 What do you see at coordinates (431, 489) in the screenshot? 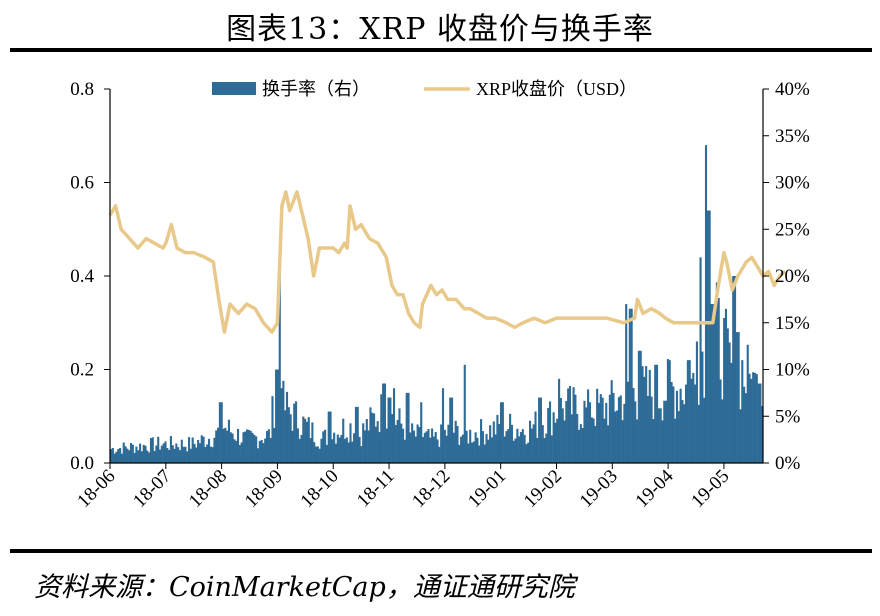
I see `x-tick-label: 18-12` at bounding box center [431, 489].